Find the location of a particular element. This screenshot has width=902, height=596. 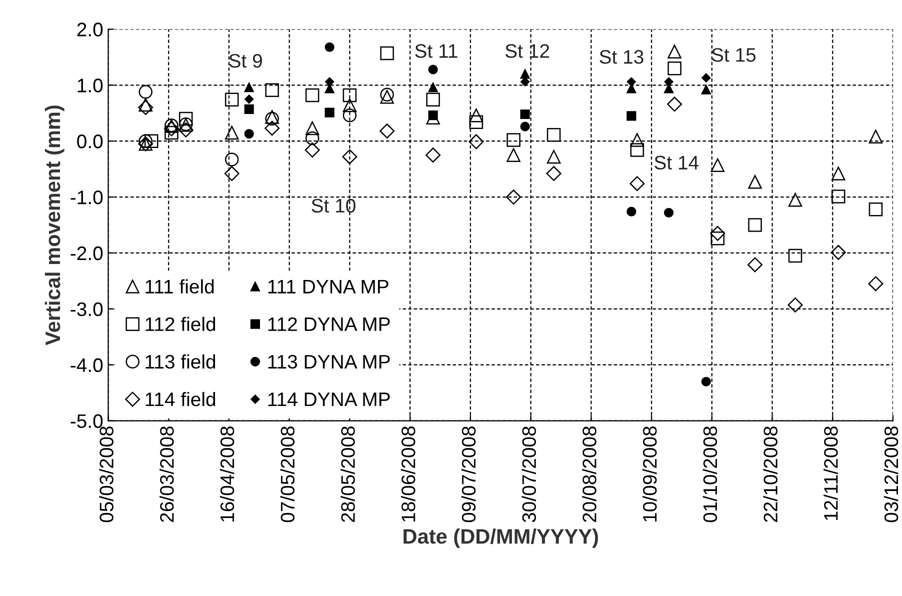

x-tick-label: 26/03/2008 is located at coordinates (167, 474).